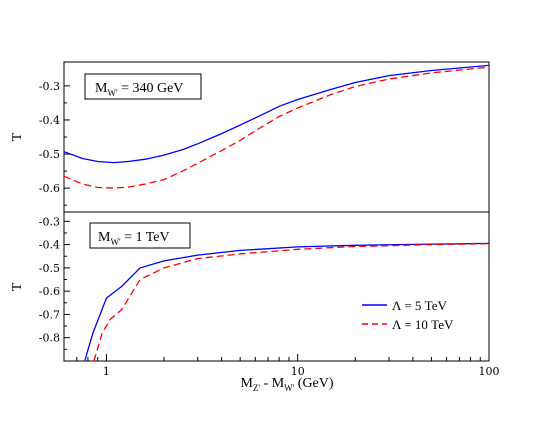 This screenshot has height=425, width=550. I want to click on top-annotation-rest: = 340 GeV, so click(151, 88).